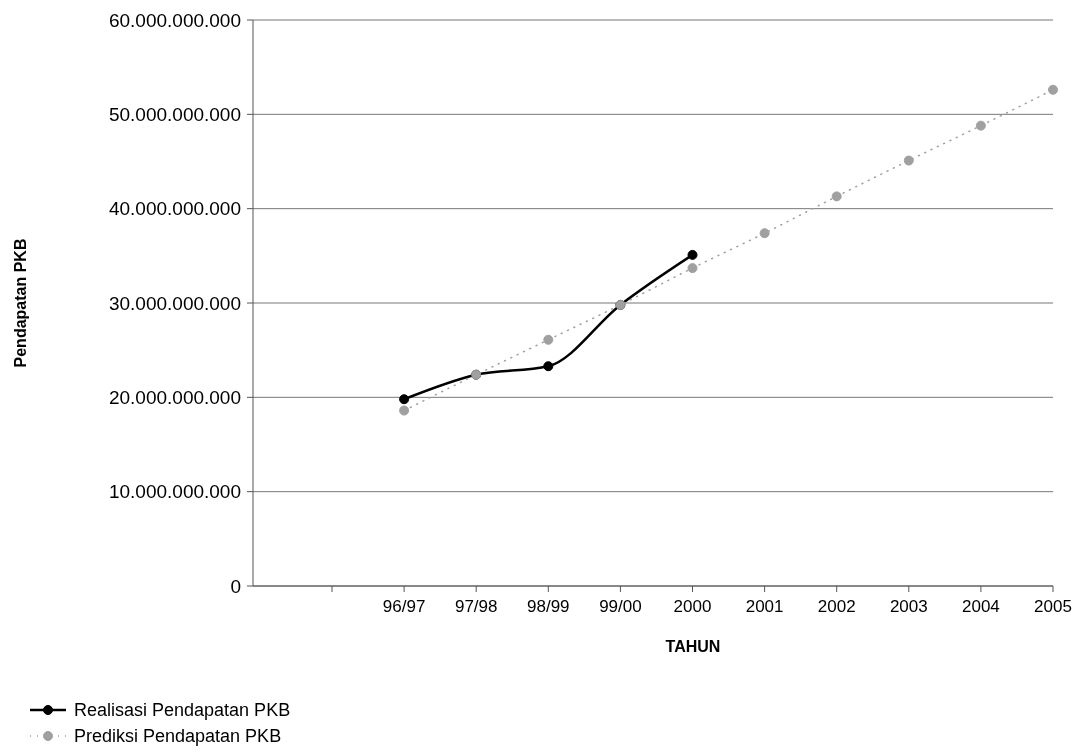  Describe the element at coordinates (548, 606) in the screenshot. I see `x-tick-label: 98/99` at that location.